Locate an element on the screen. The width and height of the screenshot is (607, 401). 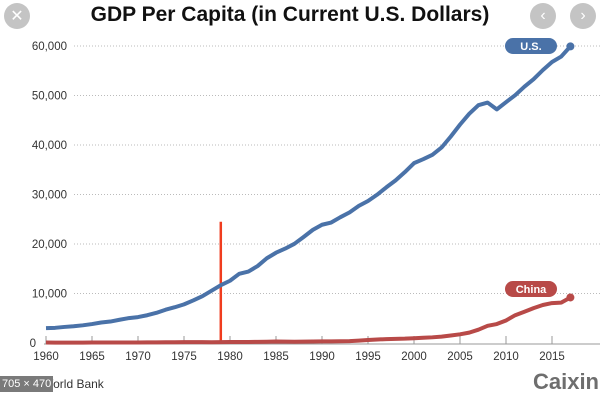
x-tick-label: 1995 is located at coordinates (368, 357).